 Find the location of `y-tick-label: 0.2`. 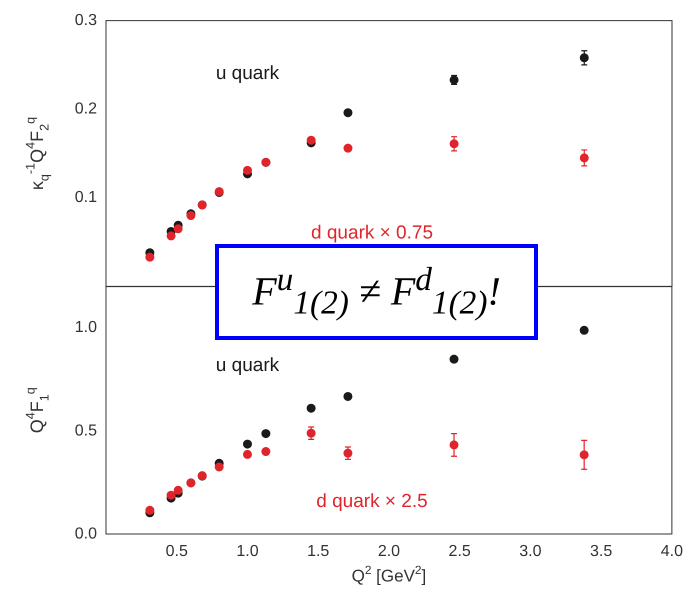

y-tick-label: 0.2 is located at coordinates (86, 109).